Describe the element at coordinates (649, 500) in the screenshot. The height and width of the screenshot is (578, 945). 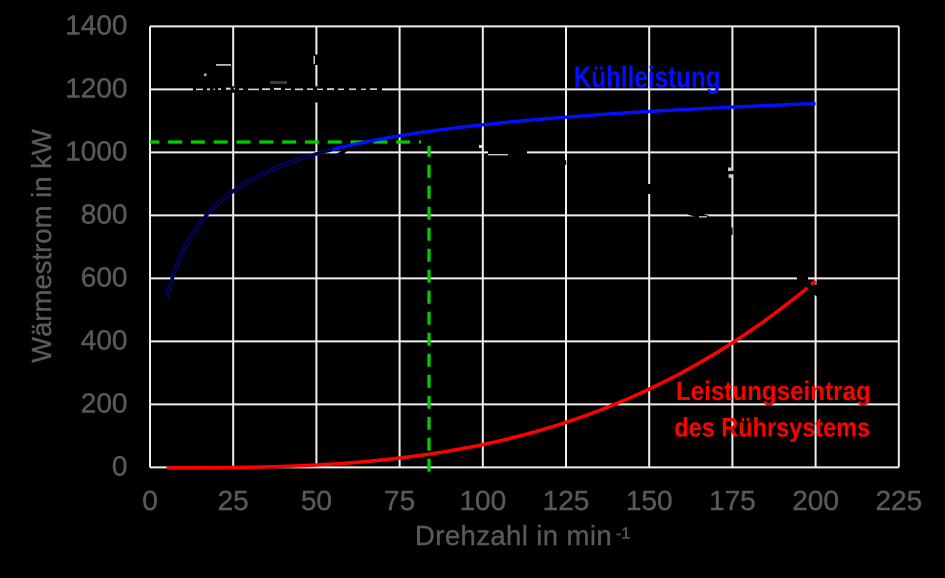
I see `svg-text: 150` at that location.